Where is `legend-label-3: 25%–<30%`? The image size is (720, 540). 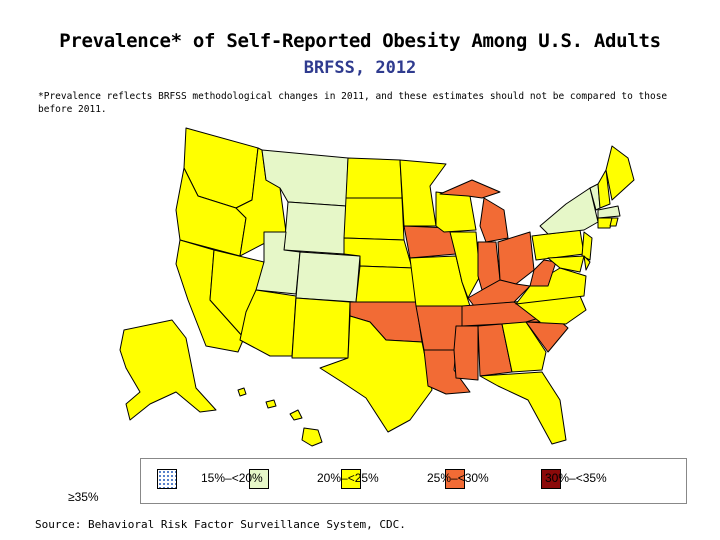 legend-label-3: 25%–<30% is located at coordinates (458, 478).